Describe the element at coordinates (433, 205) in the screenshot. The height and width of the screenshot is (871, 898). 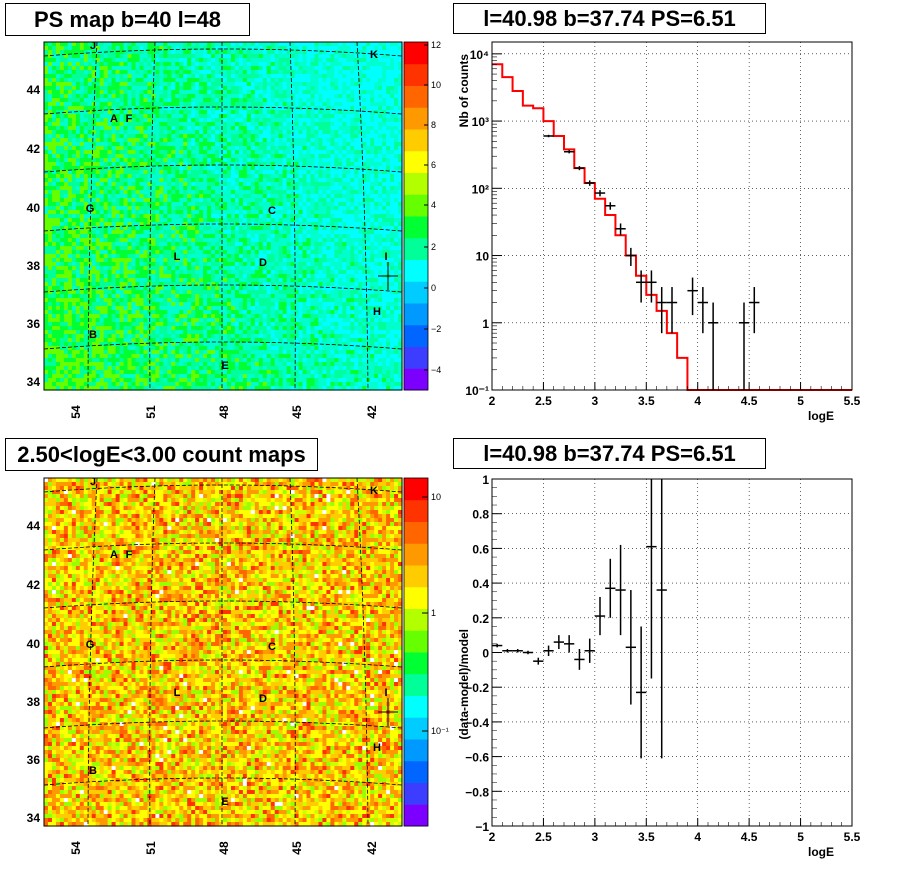
I see `palette-tick-label: 4` at that location.